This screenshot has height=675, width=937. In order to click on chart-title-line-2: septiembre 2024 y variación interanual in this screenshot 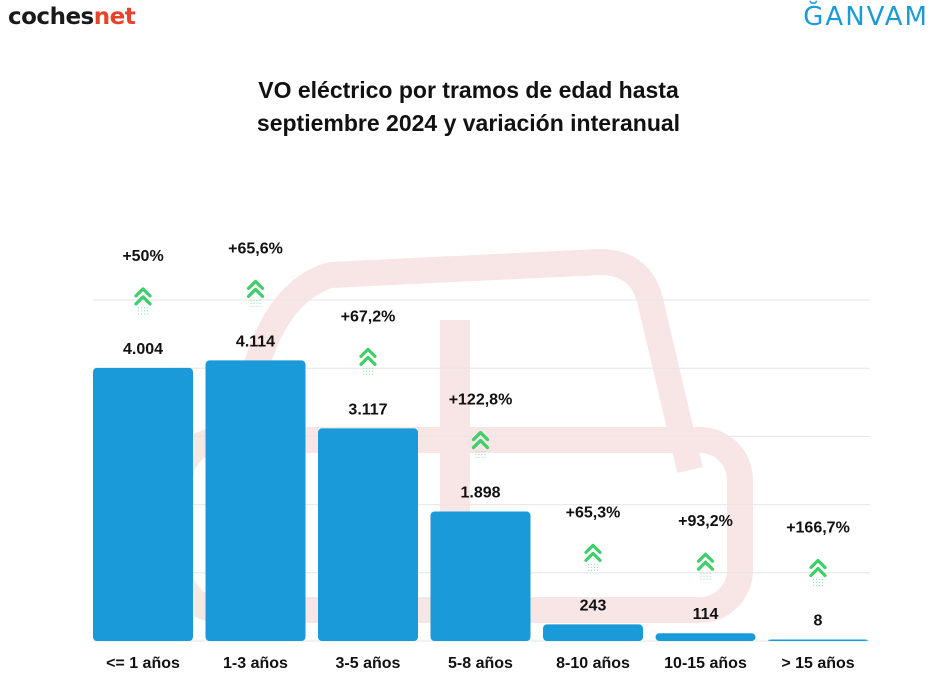, I will do `click(468, 123)`.